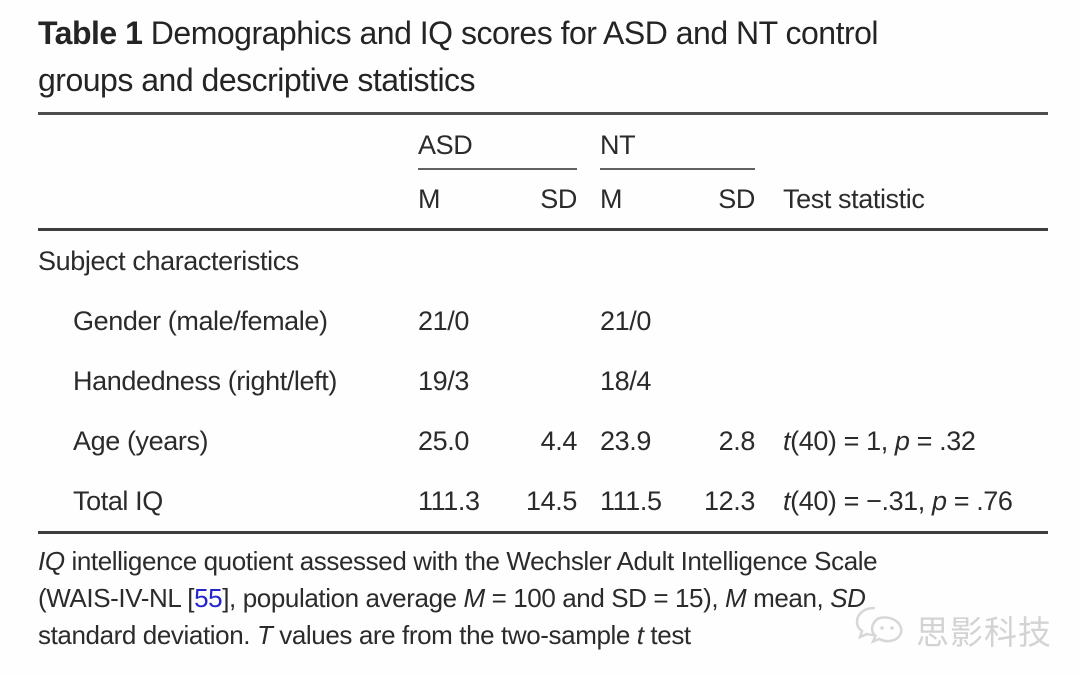  I want to click on row-label: Handedness (right/left), so click(205, 380).